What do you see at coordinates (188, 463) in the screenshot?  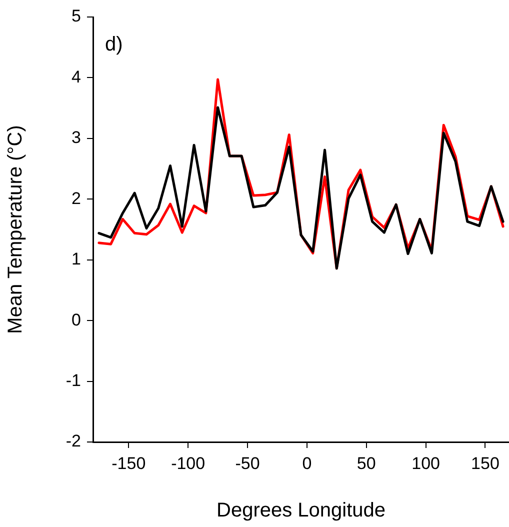 I see `x-tick-label: -100` at bounding box center [188, 463].